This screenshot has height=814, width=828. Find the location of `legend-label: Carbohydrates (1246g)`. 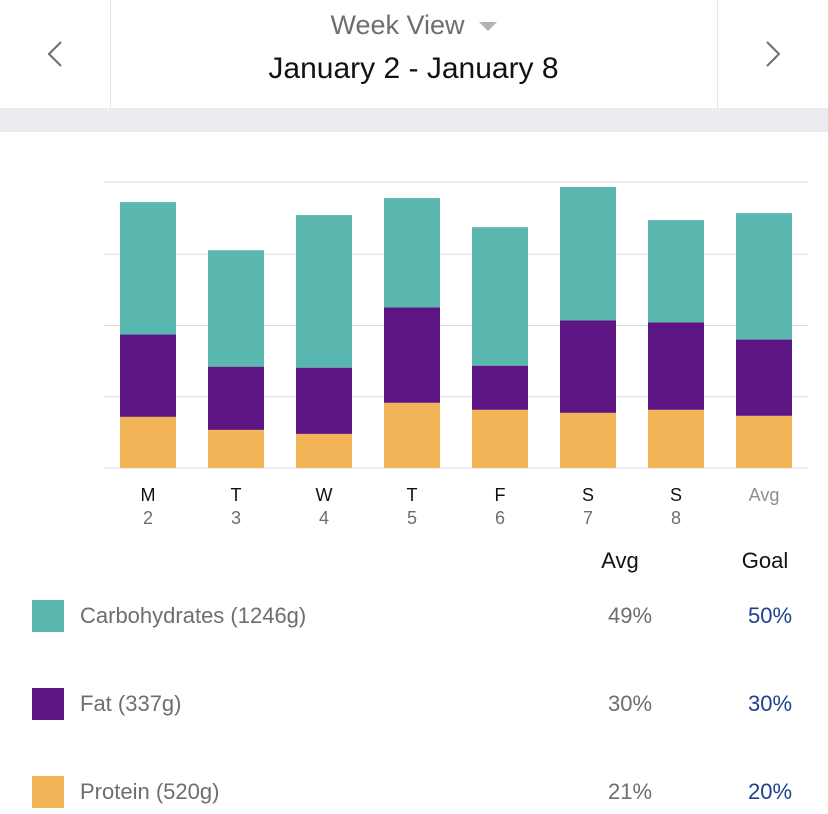

legend-label: Carbohydrates (1246g) is located at coordinates (193, 615).